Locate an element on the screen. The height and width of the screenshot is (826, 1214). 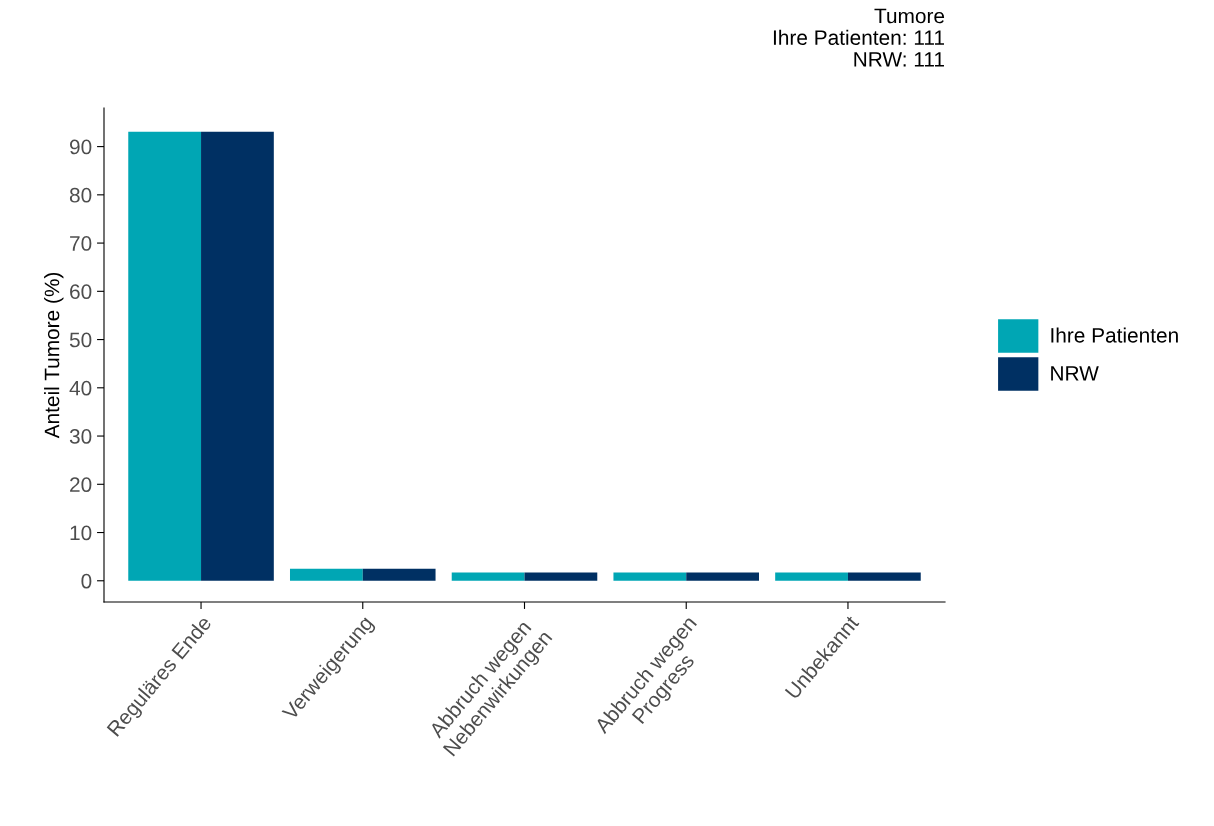
y-tick-label: 20 is located at coordinates (81, 485).